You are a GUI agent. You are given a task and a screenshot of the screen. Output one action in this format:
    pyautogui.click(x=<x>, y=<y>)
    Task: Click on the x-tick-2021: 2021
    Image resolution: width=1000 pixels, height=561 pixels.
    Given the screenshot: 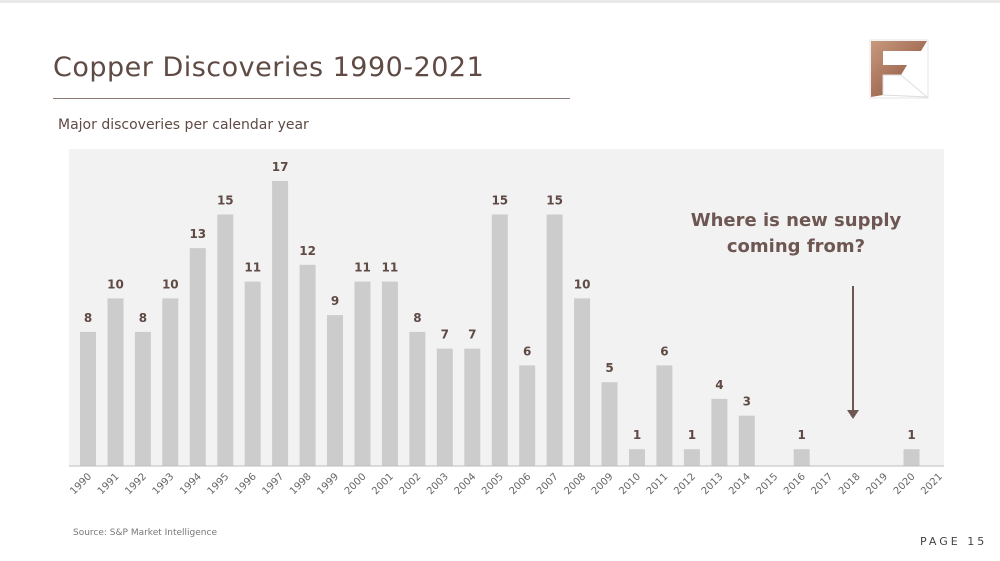 What is the action you would take?
    pyautogui.click(x=932, y=484)
    